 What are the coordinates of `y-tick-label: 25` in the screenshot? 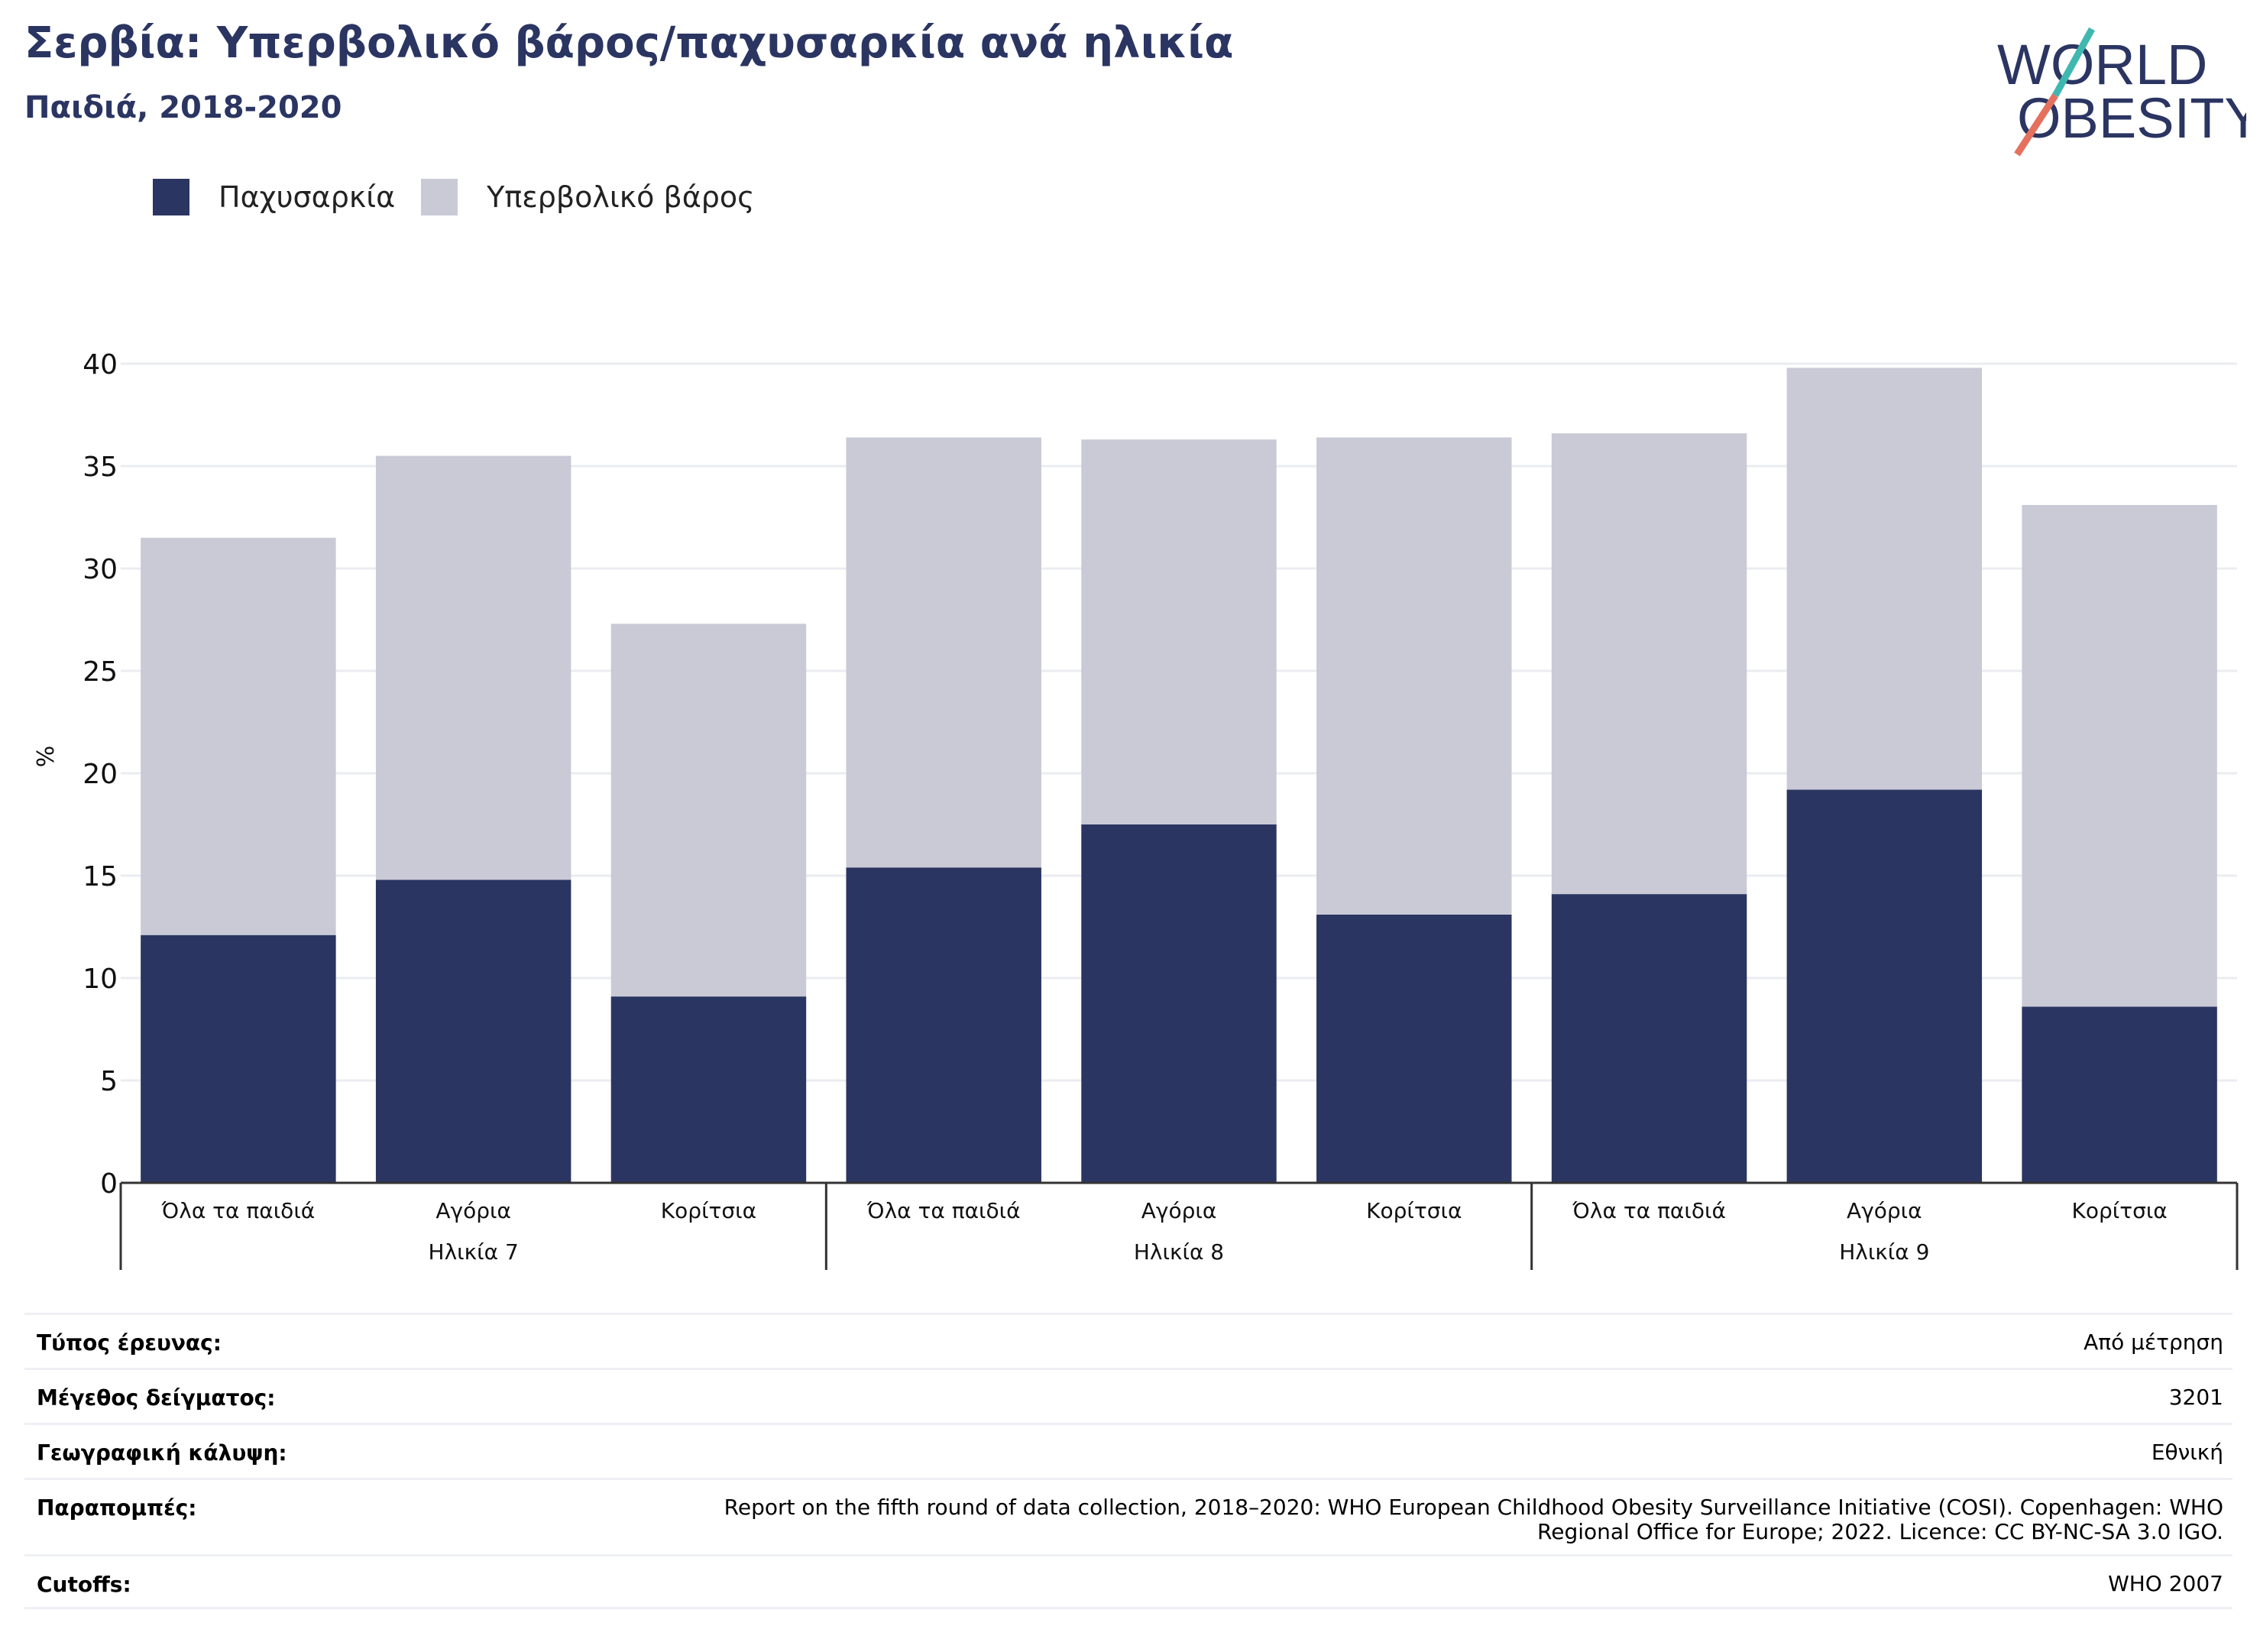 It's located at (100, 672).